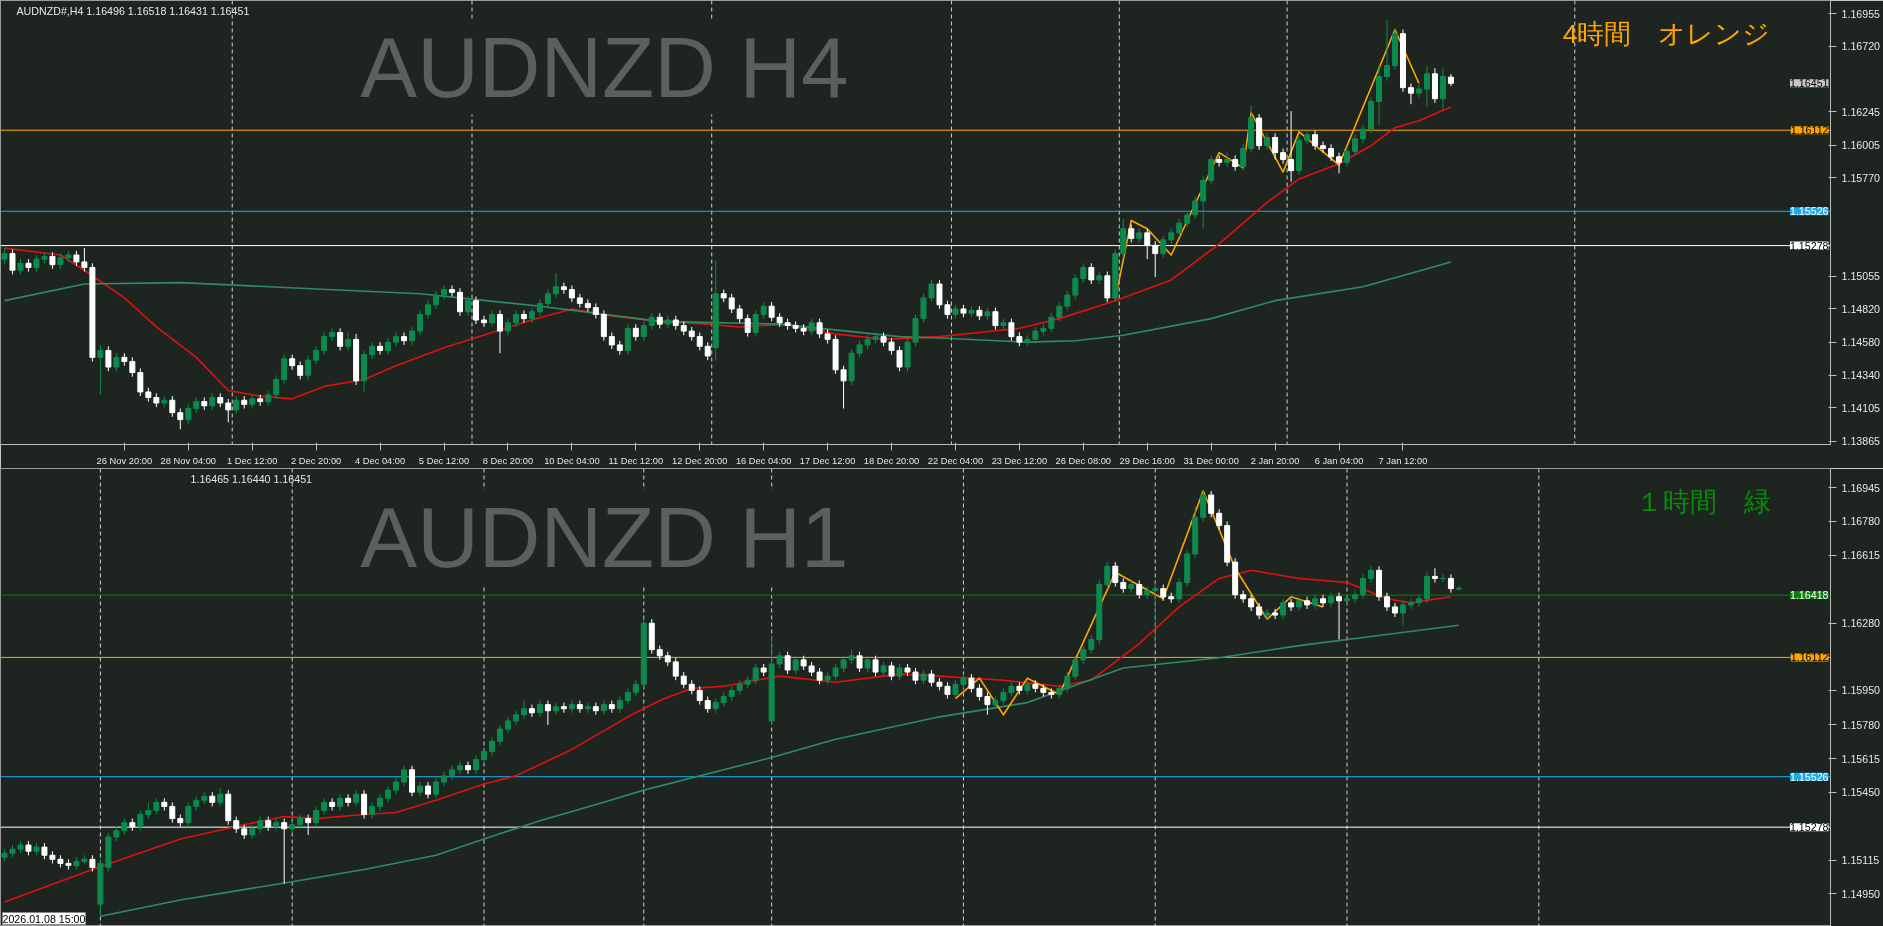  What do you see at coordinates (1861, 375) in the screenshot?
I see `y-tick-label: 1.14340` at bounding box center [1861, 375].